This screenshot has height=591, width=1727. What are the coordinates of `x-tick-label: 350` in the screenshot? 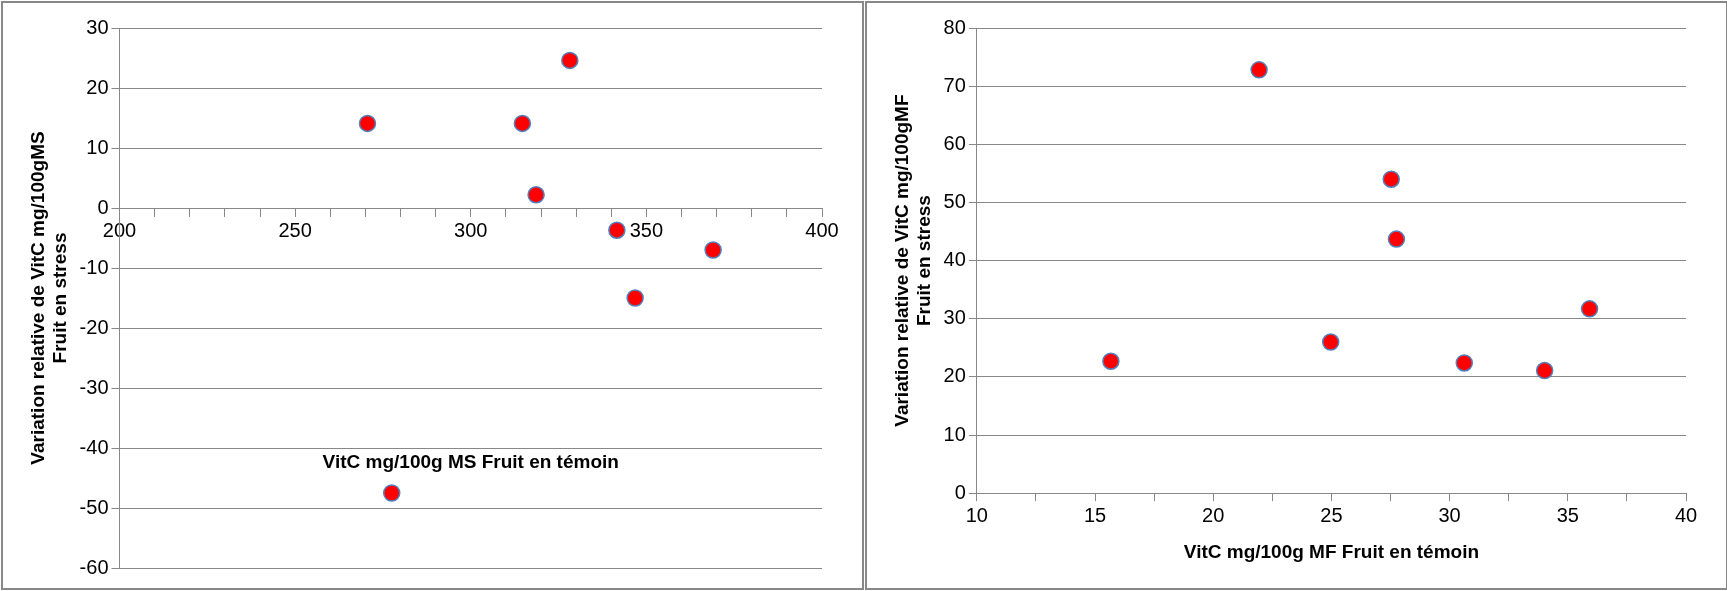 It's located at (646, 229).